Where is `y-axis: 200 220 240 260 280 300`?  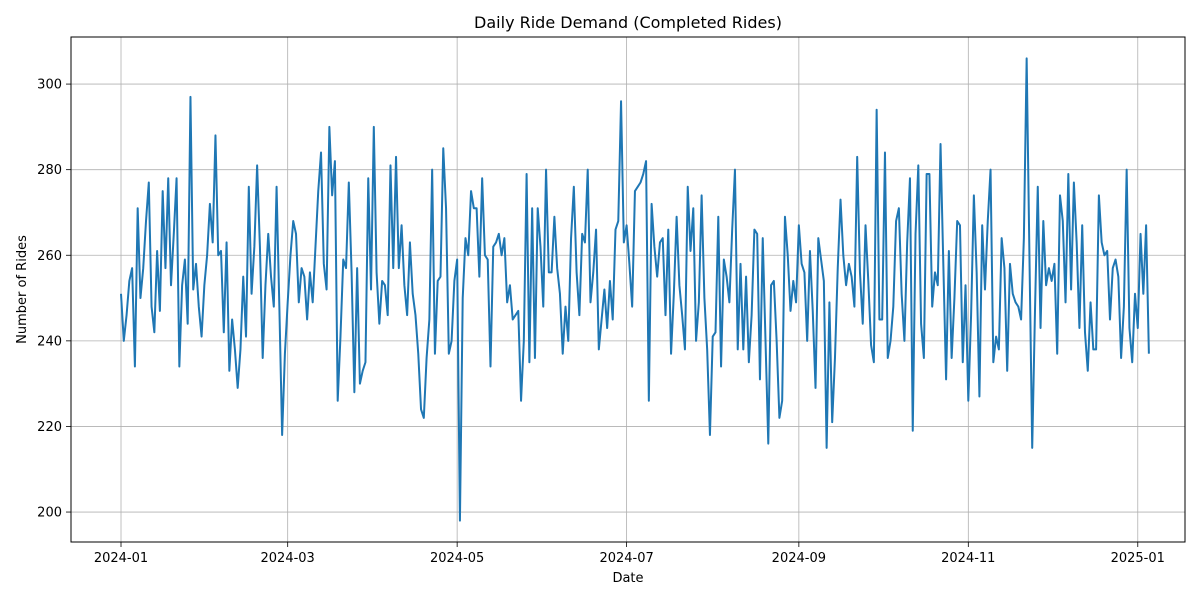 y-axis: 200 220 240 260 280 300 is located at coordinates (54, 299).